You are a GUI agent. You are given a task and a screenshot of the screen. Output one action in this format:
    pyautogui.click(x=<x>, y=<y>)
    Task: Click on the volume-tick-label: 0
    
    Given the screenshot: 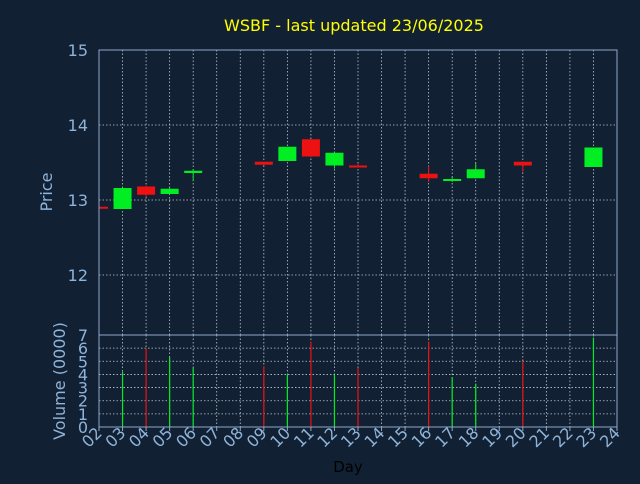 What is the action you would take?
    pyautogui.click(x=83, y=427)
    